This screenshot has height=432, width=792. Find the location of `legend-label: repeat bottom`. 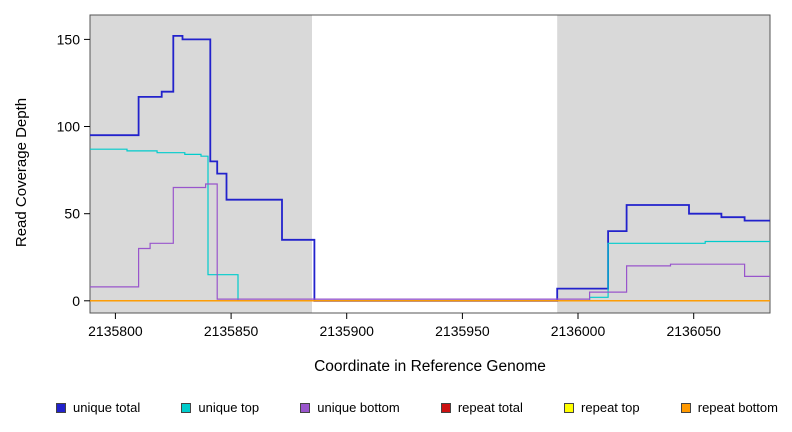

legend-label: repeat bottom is located at coordinates (737, 407).